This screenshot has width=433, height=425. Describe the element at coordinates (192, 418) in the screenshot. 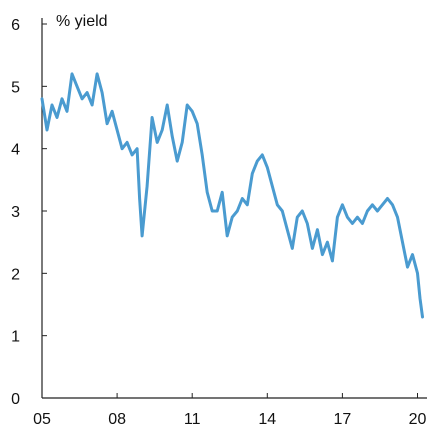

I see `x-tick-label: 11` at that location.